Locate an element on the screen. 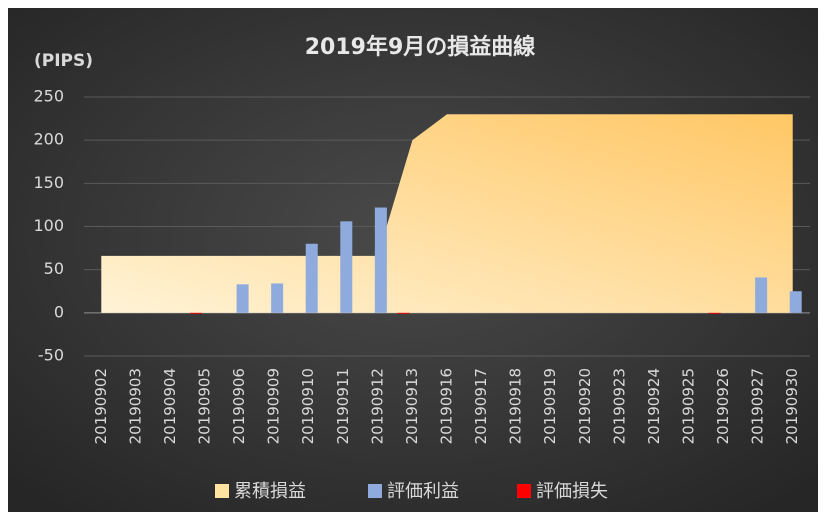 The height and width of the screenshot is (519, 826). x-tick-label: 20190930 is located at coordinates (792, 406).